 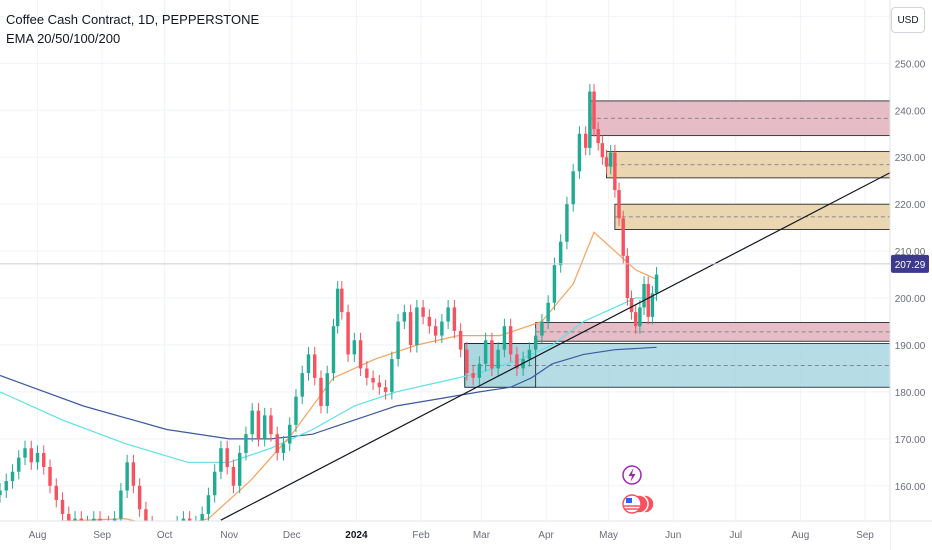 What do you see at coordinates (910, 64) in the screenshot?
I see `y-tick-label-9: 250.00` at bounding box center [910, 64].